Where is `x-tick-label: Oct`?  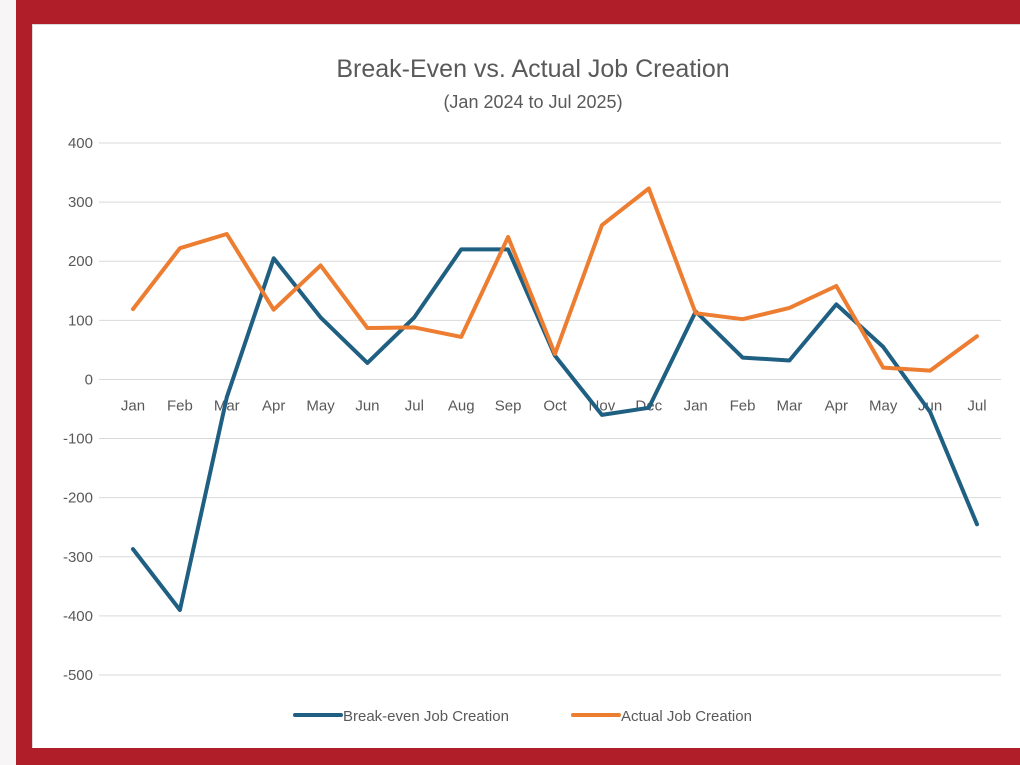 x-tick-label: Oct is located at coordinates (555, 405).